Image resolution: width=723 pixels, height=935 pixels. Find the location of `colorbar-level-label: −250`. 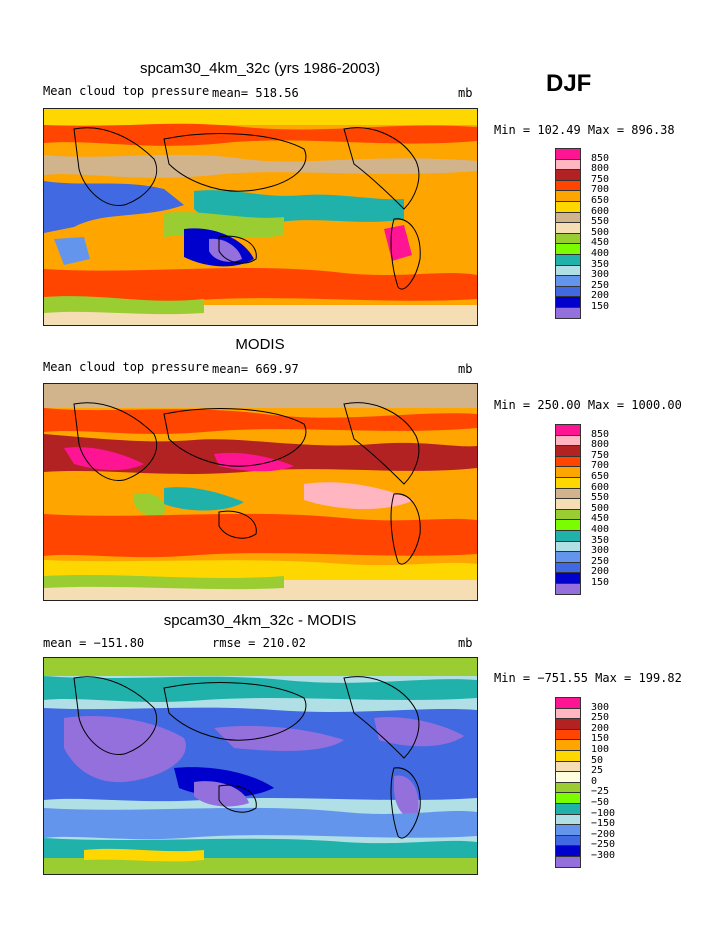

colorbar-level-label: −250 is located at coordinates (603, 845).